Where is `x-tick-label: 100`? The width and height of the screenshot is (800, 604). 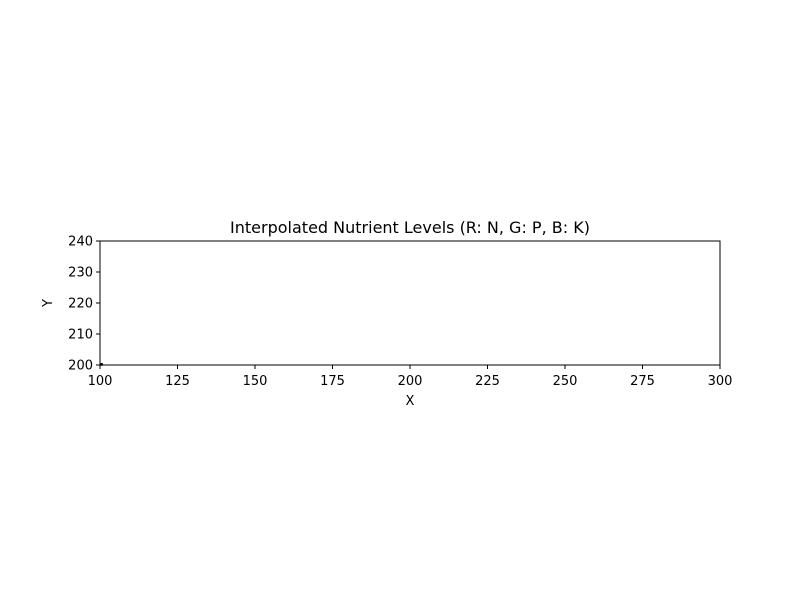 x-tick-label: 100 is located at coordinates (100, 381).